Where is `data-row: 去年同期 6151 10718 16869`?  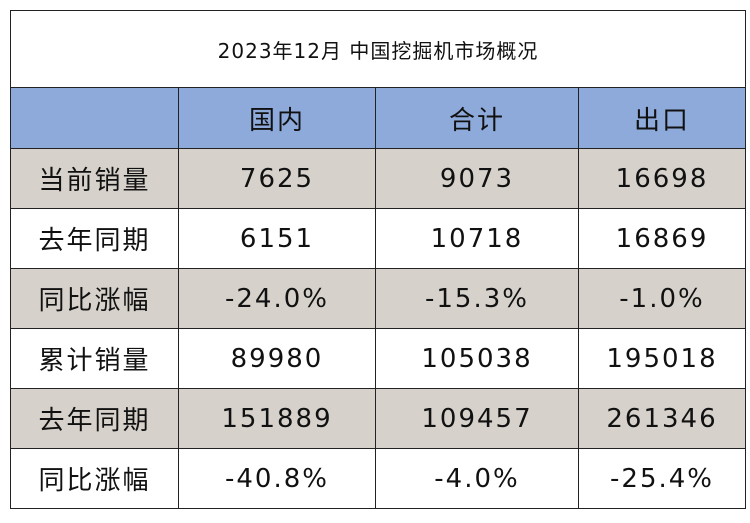
data-row: 去年同期 6151 10718 16869 is located at coordinates (378, 238).